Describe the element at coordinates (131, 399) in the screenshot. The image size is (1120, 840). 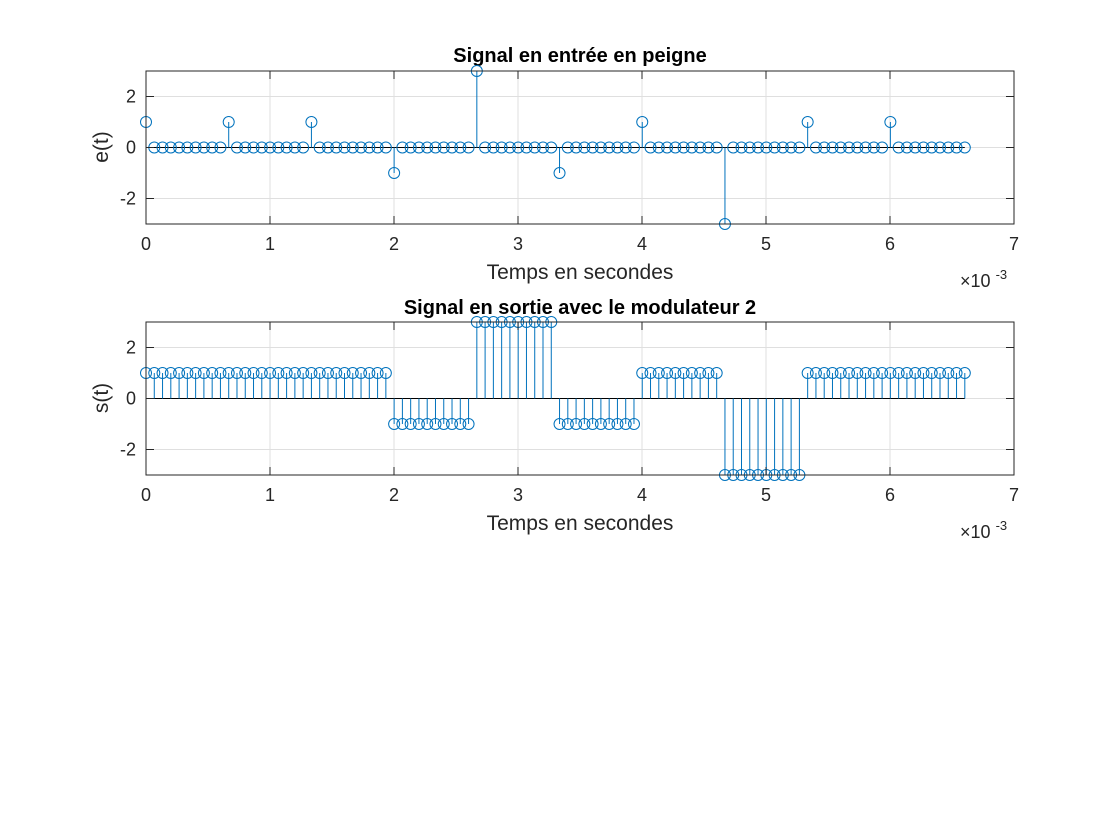
I see `y-tick-label: 0` at that location.